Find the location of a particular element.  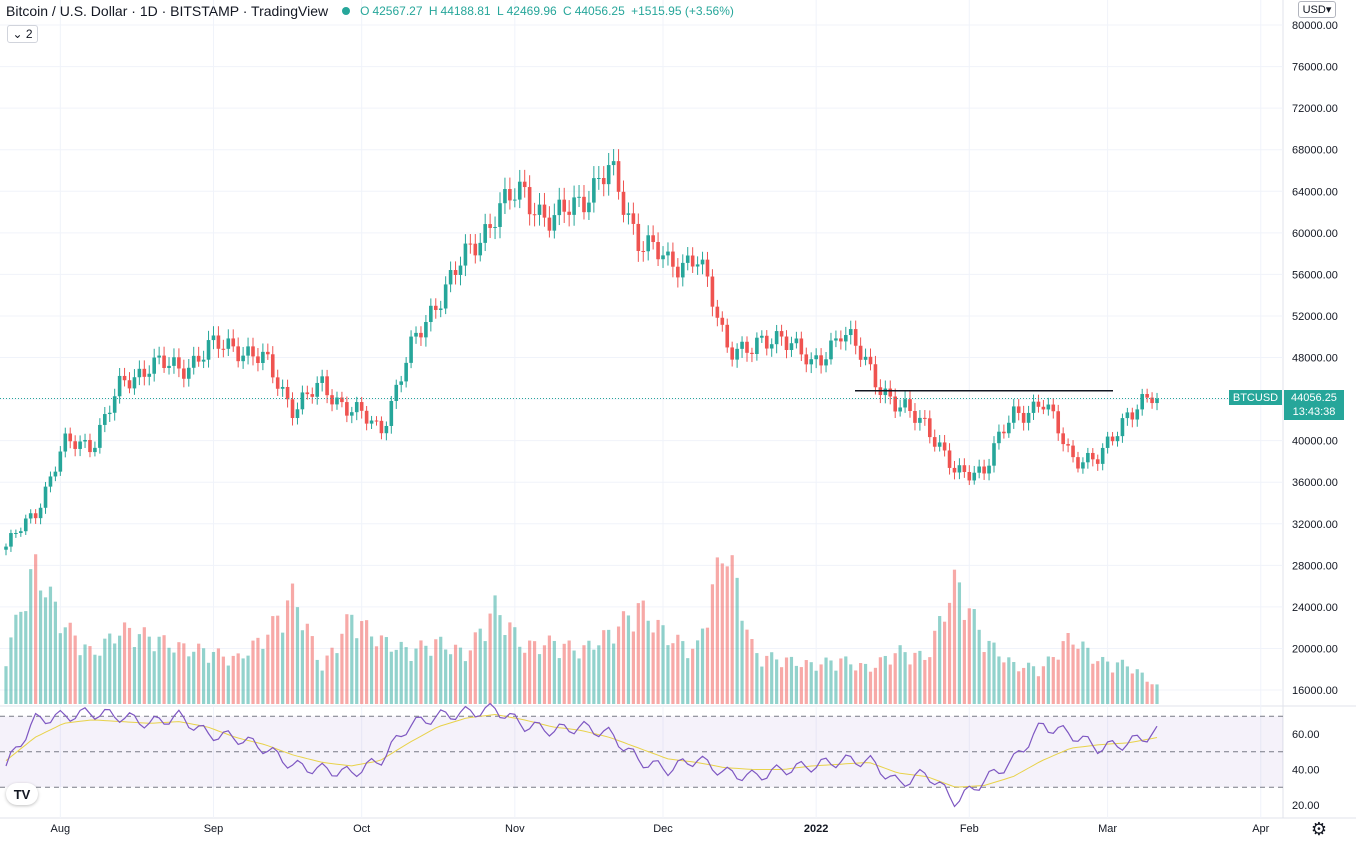

close-value: 44056.25 is located at coordinates (599, 11).